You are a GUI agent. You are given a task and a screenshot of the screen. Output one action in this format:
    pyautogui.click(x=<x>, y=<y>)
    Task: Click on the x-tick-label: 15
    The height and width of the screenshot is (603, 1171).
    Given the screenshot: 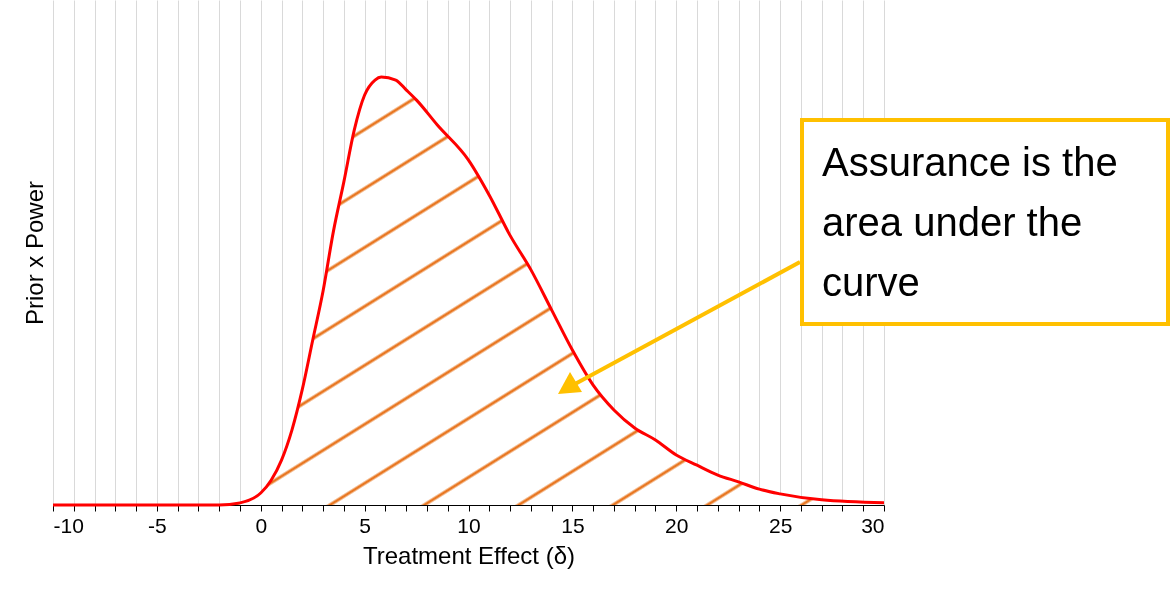 What is the action you would take?
    pyautogui.click(x=573, y=525)
    